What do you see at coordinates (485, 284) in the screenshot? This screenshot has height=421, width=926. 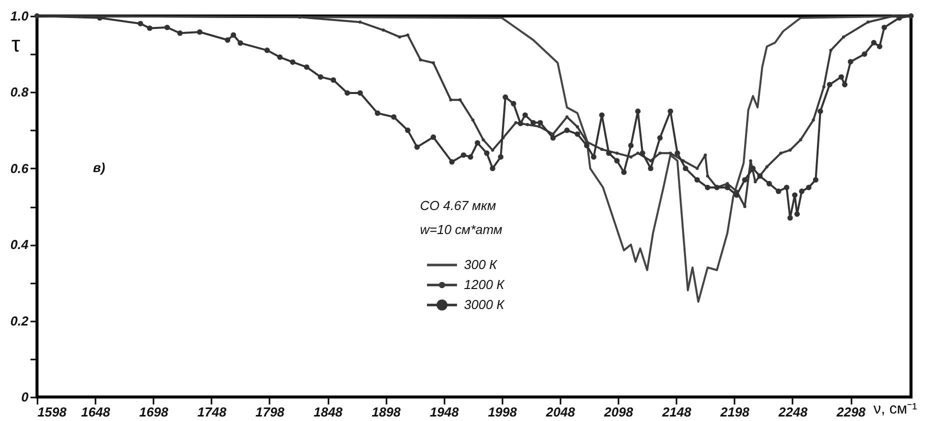 I see `legend-label: 1200 К` at bounding box center [485, 284].